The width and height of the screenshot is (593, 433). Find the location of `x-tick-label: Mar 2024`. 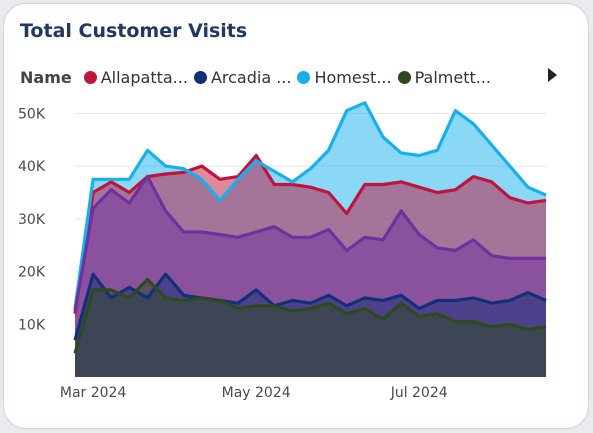

x-tick-label: Mar 2024 is located at coordinates (93, 393).